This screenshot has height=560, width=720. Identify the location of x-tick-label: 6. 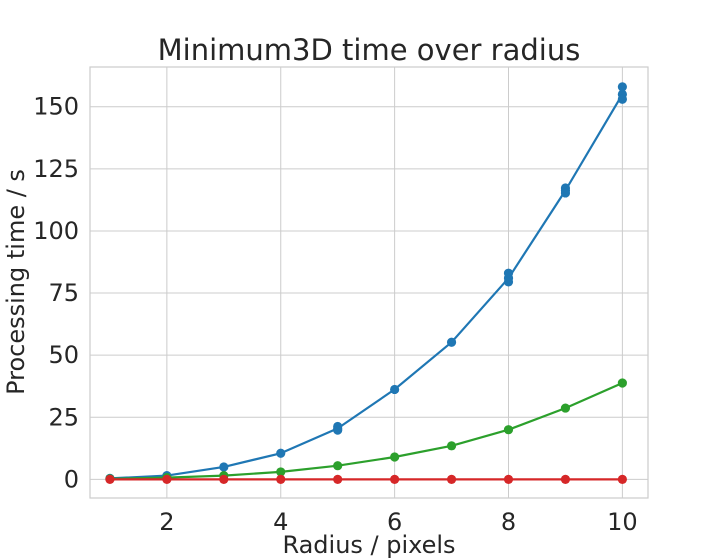
(394, 522).